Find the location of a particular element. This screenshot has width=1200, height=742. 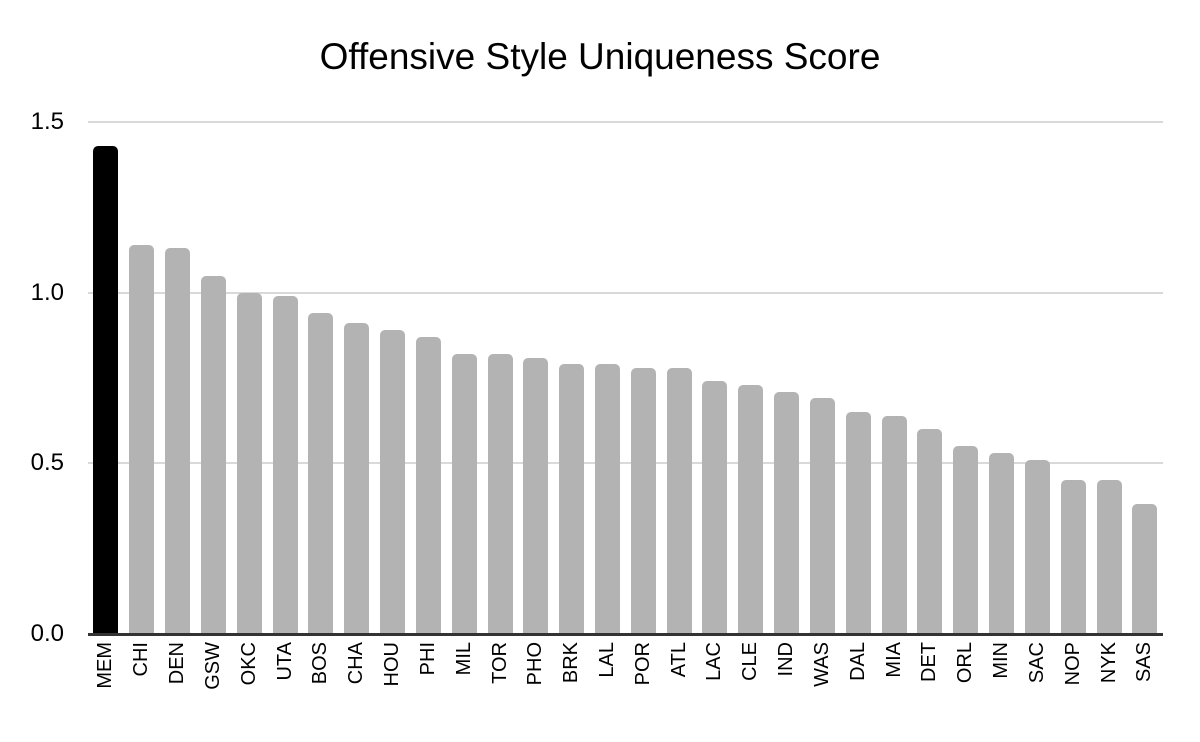

xslot-POR: POR is located at coordinates (643, 663).